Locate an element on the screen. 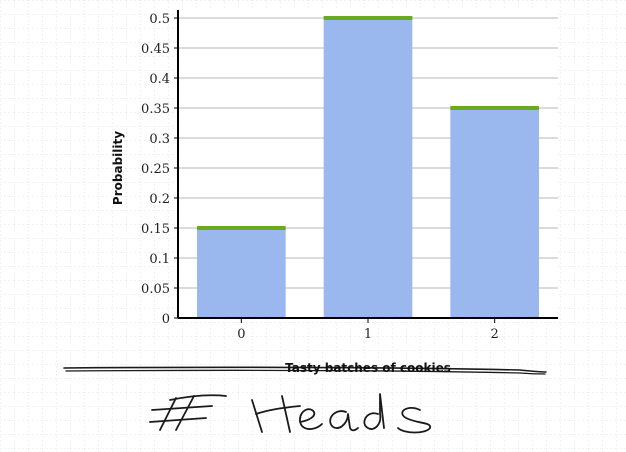 The width and height of the screenshot is (626, 452). y-tick-label: 0.1 is located at coordinates (159, 259).